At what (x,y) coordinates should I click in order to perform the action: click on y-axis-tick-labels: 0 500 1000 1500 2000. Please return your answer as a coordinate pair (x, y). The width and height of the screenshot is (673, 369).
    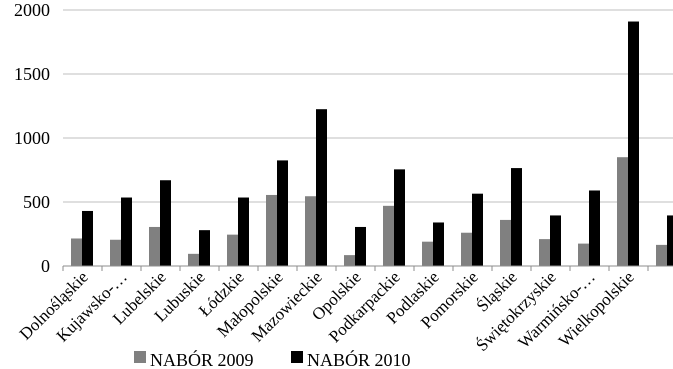
    Looking at the image, I should click on (32, 138).